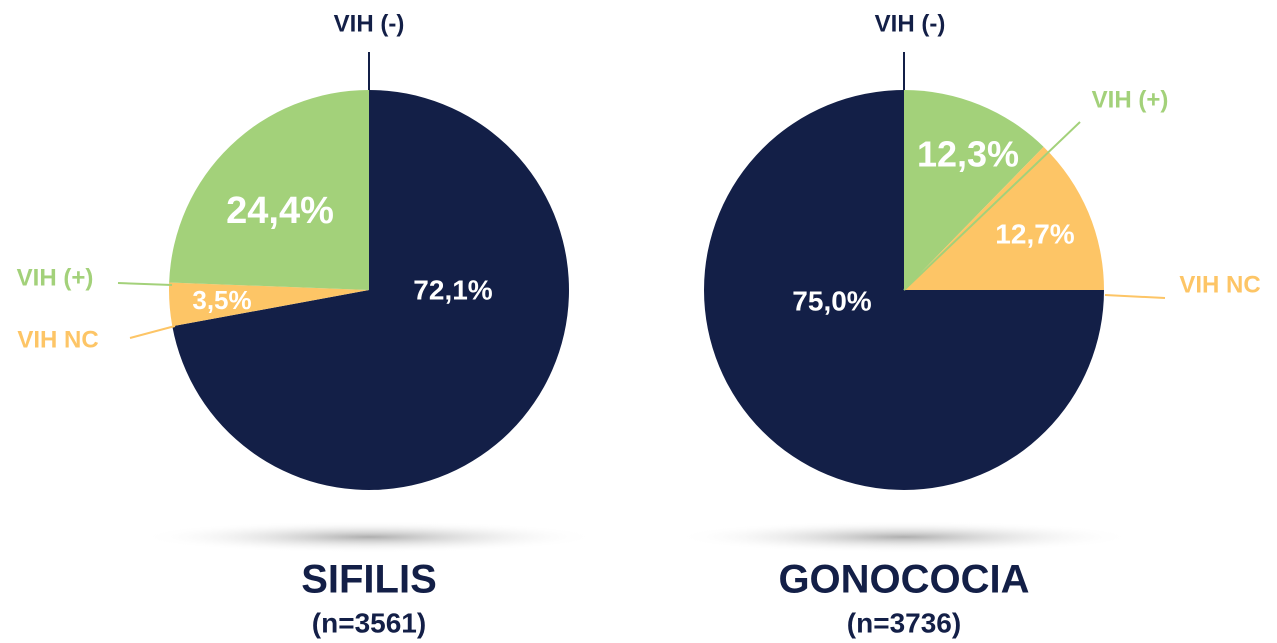 Image resolution: width=1277 pixels, height=643 pixels. What do you see at coordinates (1034, 233) in the screenshot?
I see `value-label: 12,7%` at bounding box center [1034, 233].